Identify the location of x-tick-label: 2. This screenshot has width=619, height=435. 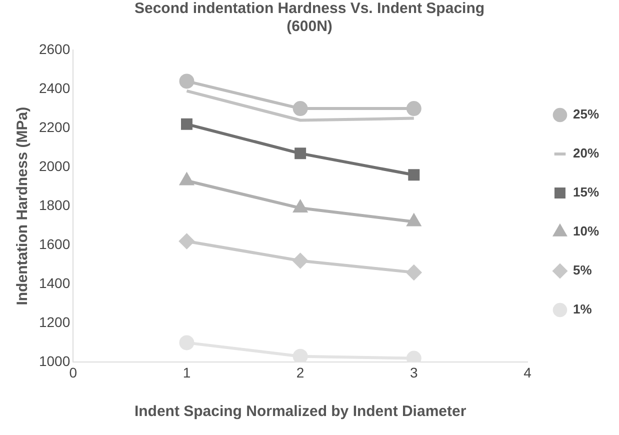
(300, 372).